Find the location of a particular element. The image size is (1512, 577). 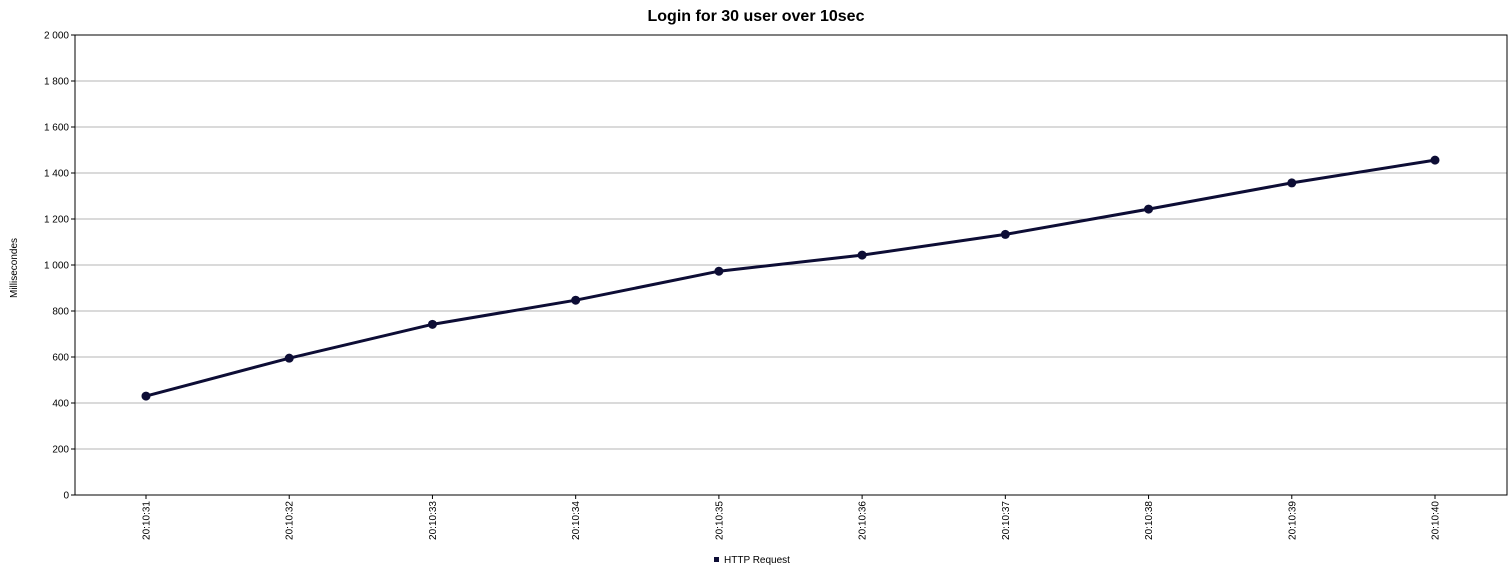

x-tick-label: 20:10:34 is located at coordinates (576, 520).